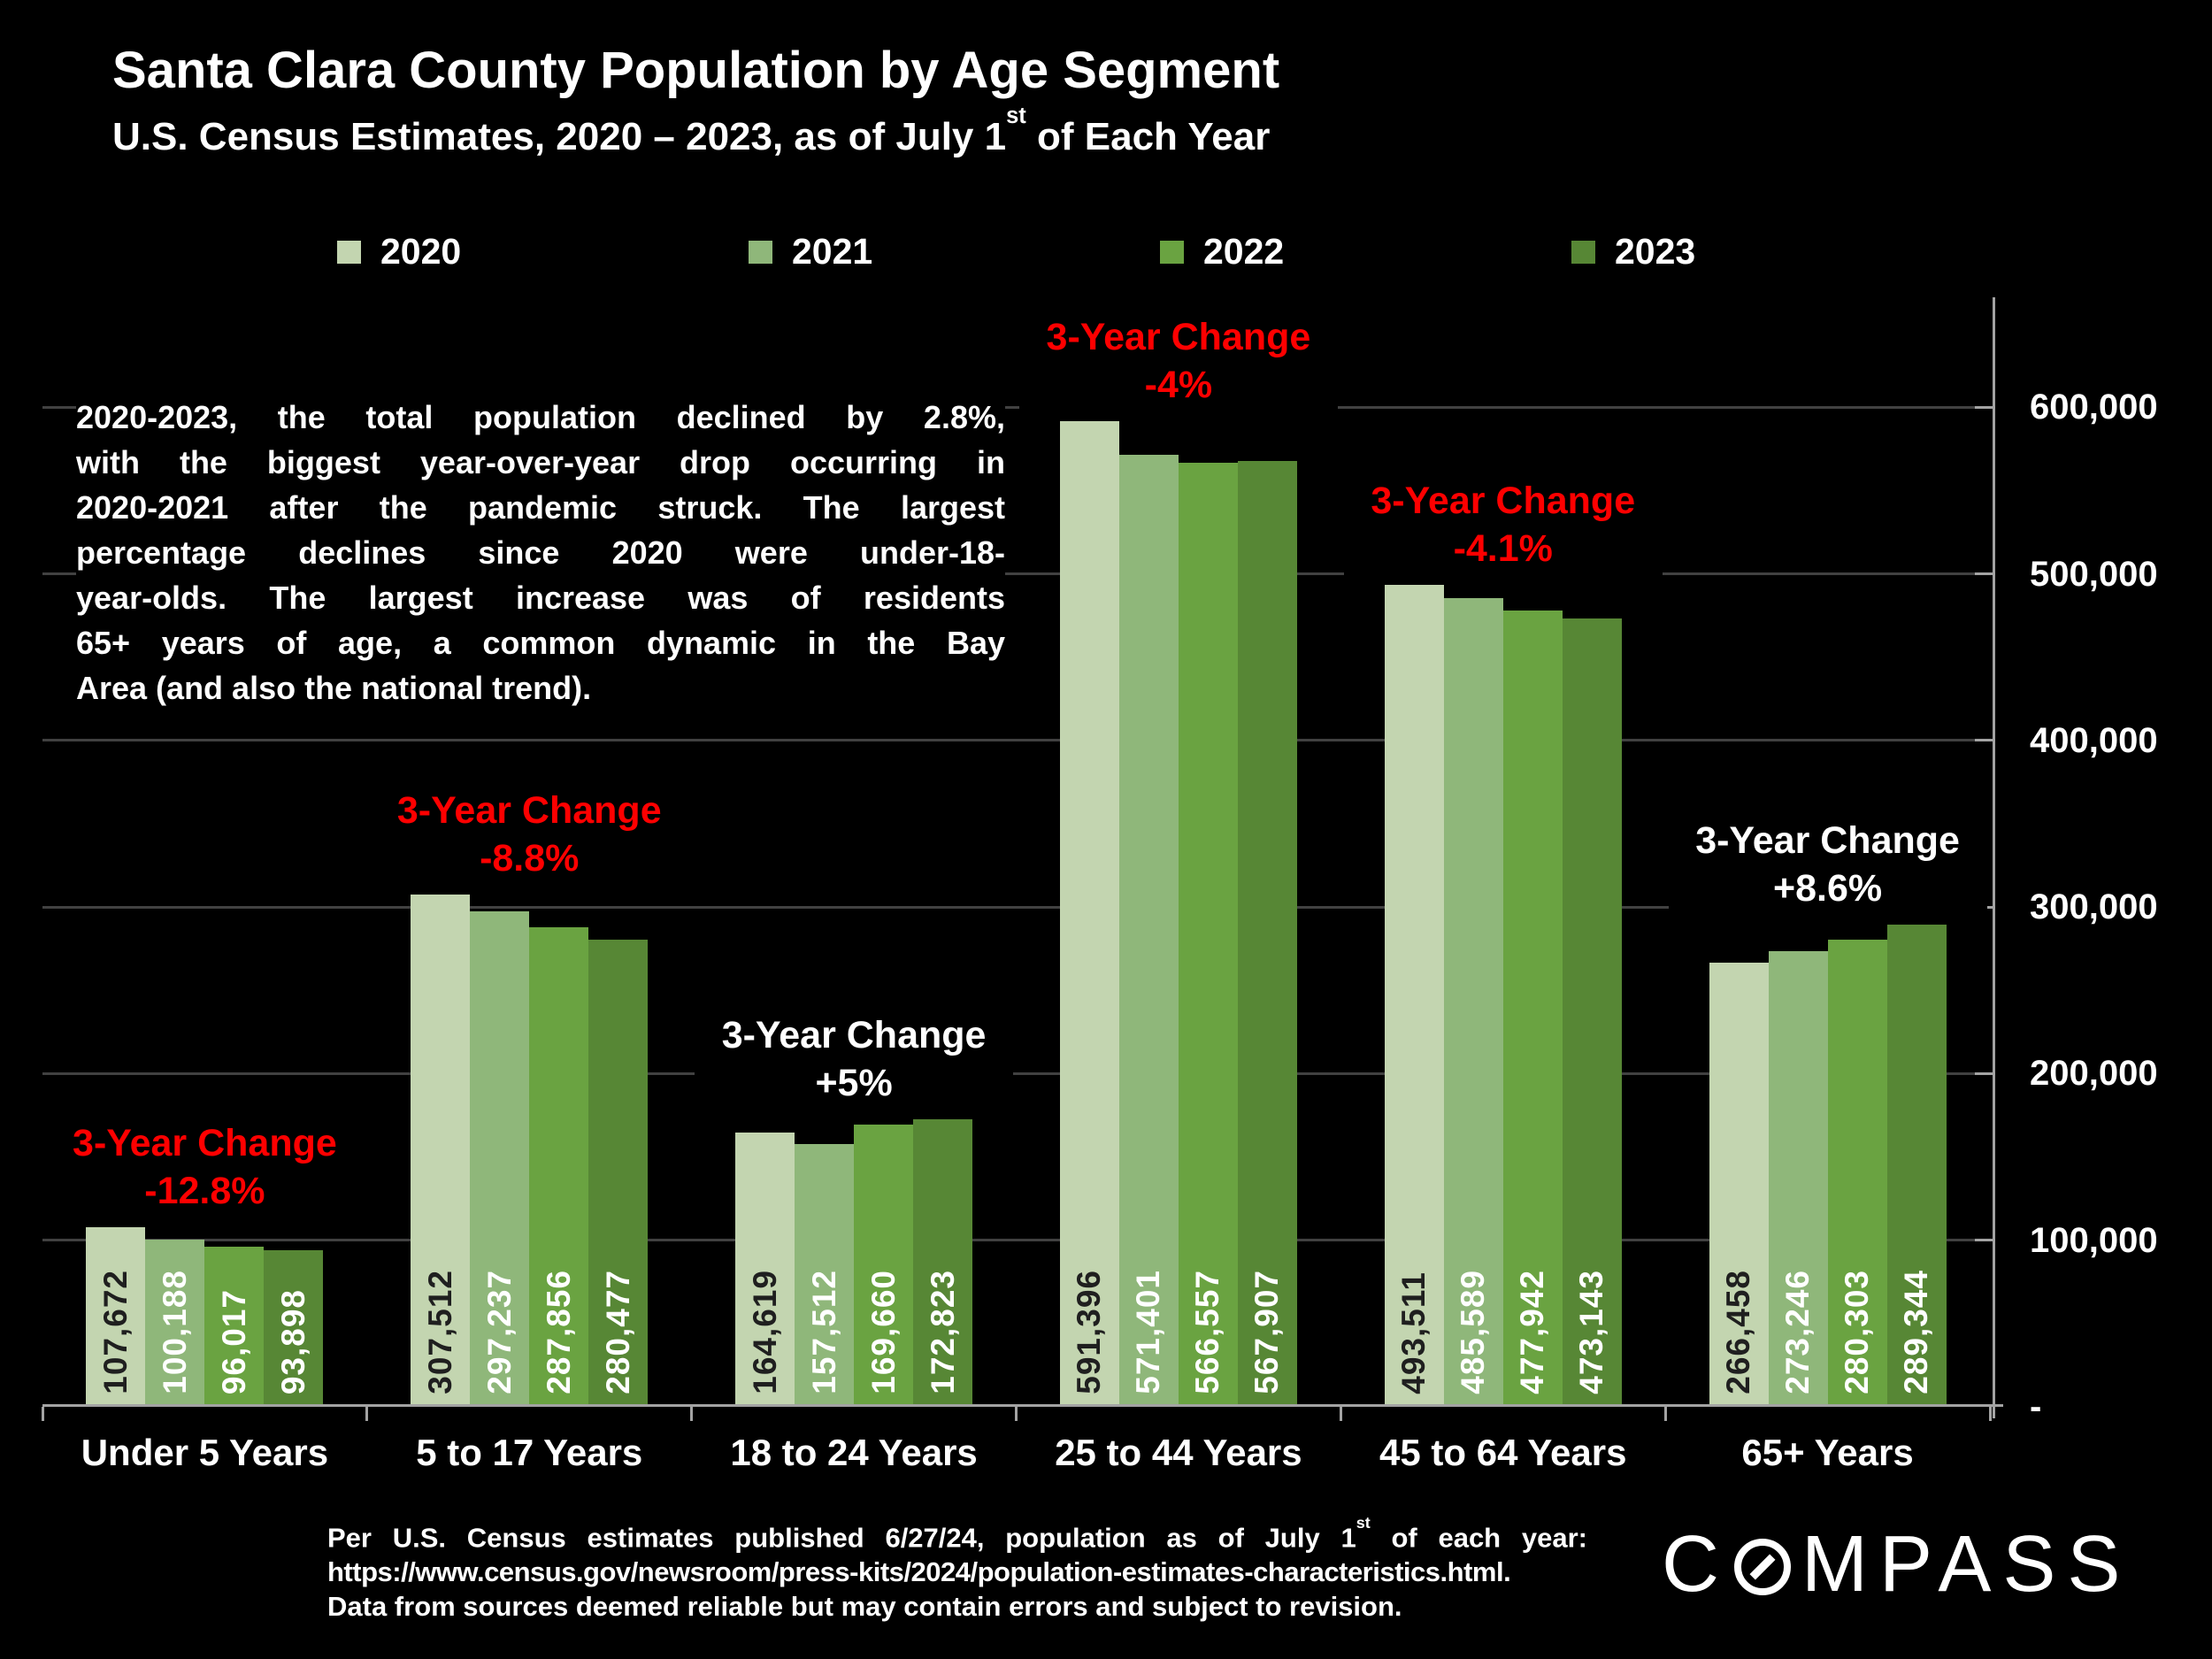 Image resolution: width=2212 pixels, height=1659 pixels. Describe the element at coordinates (1179, 386) in the screenshot. I see `annotation-line: -4%` at that location.